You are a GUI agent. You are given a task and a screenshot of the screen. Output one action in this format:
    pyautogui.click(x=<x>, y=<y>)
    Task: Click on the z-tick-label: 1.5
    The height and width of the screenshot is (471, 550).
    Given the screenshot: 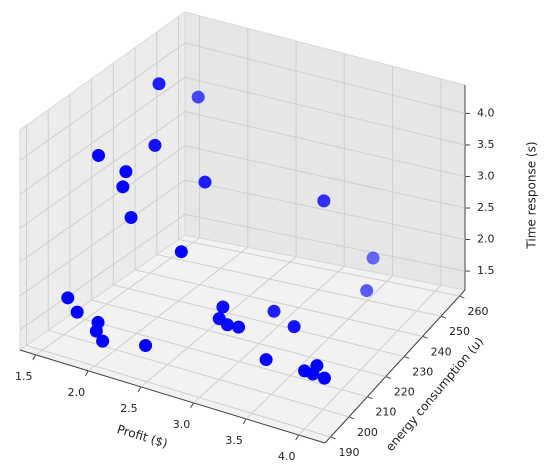 What is the action you would take?
    pyautogui.click(x=486, y=270)
    